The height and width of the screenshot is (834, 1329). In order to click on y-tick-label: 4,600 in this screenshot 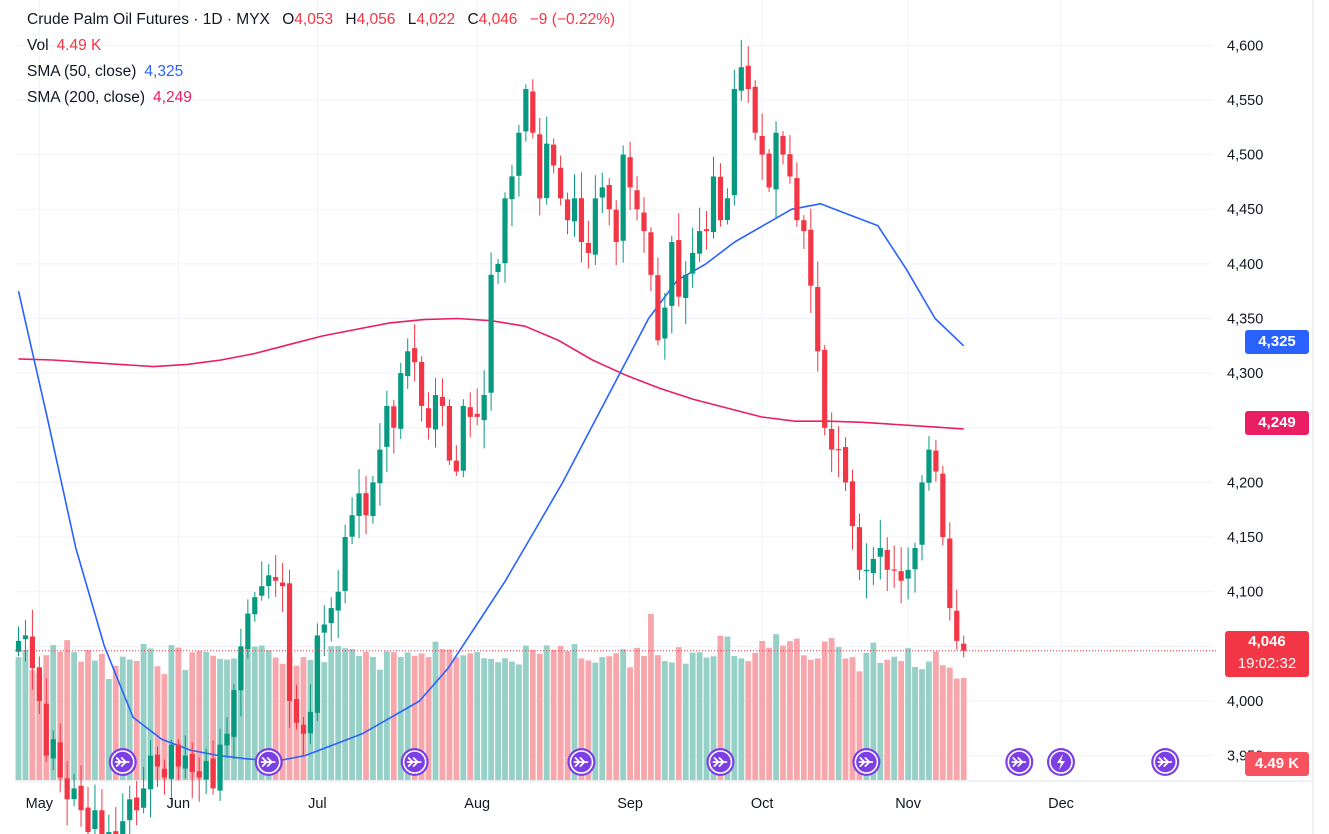, I will do `click(1245, 46)`.